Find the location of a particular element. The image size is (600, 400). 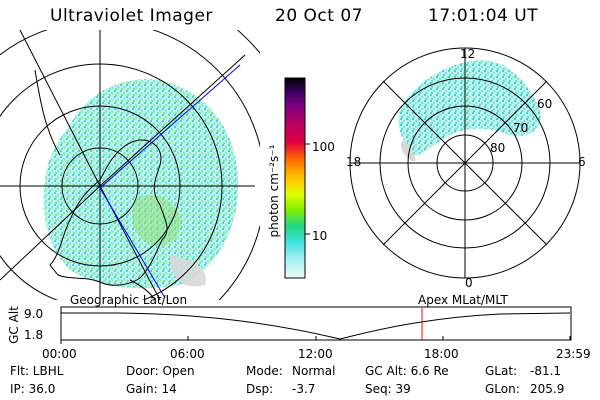

orbit-xtick-1800: 18:00 is located at coordinates (441, 354).